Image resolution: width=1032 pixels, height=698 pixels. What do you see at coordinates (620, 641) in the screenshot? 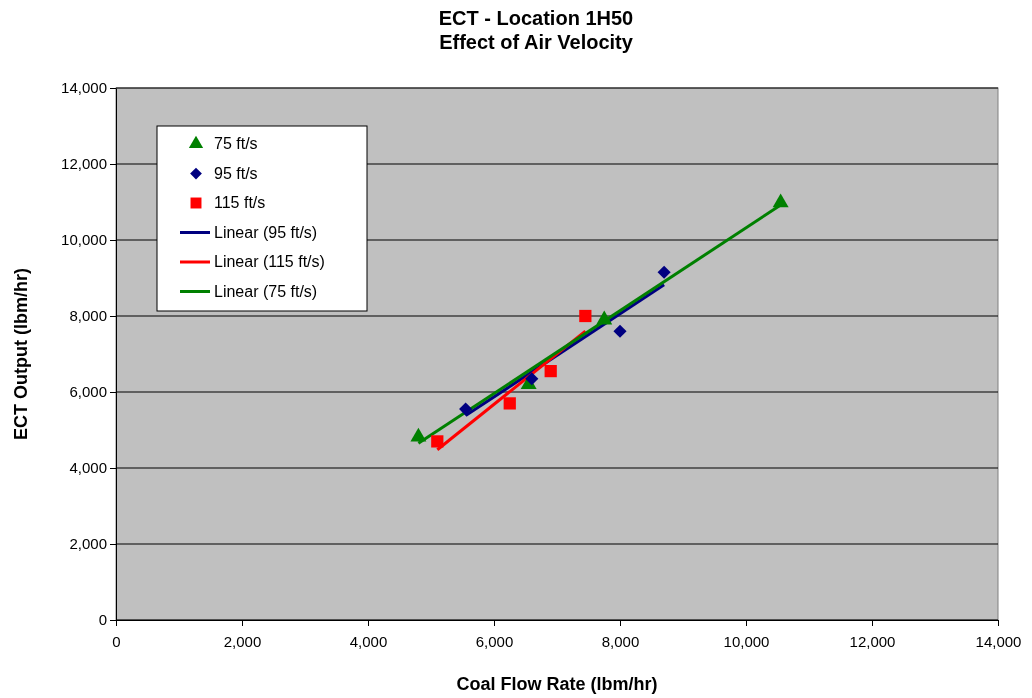
I see `x-tick-label: 8,000` at bounding box center [620, 641].